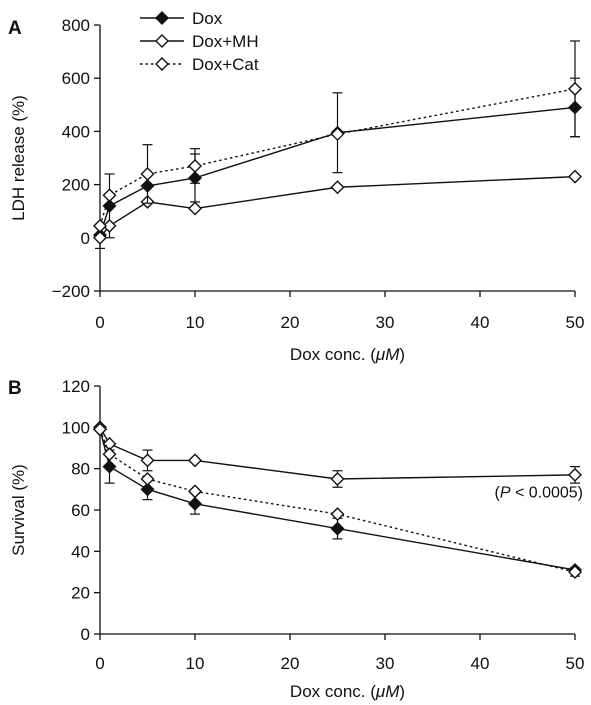 The height and width of the screenshot is (705, 591). What do you see at coordinates (76, 25) in the screenshot?
I see `y-tick-label: 800` at bounding box center [76, 25].